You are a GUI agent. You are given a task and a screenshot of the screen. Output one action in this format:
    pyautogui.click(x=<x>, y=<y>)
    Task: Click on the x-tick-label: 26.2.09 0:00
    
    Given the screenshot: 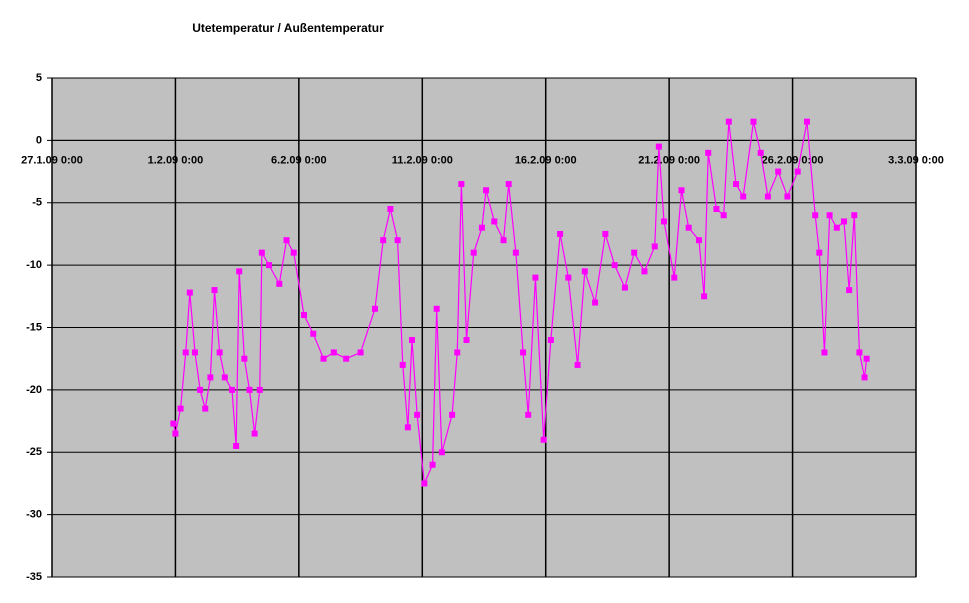 What is the action you would take?
    pyautogui.click(x=793, y=160)
    